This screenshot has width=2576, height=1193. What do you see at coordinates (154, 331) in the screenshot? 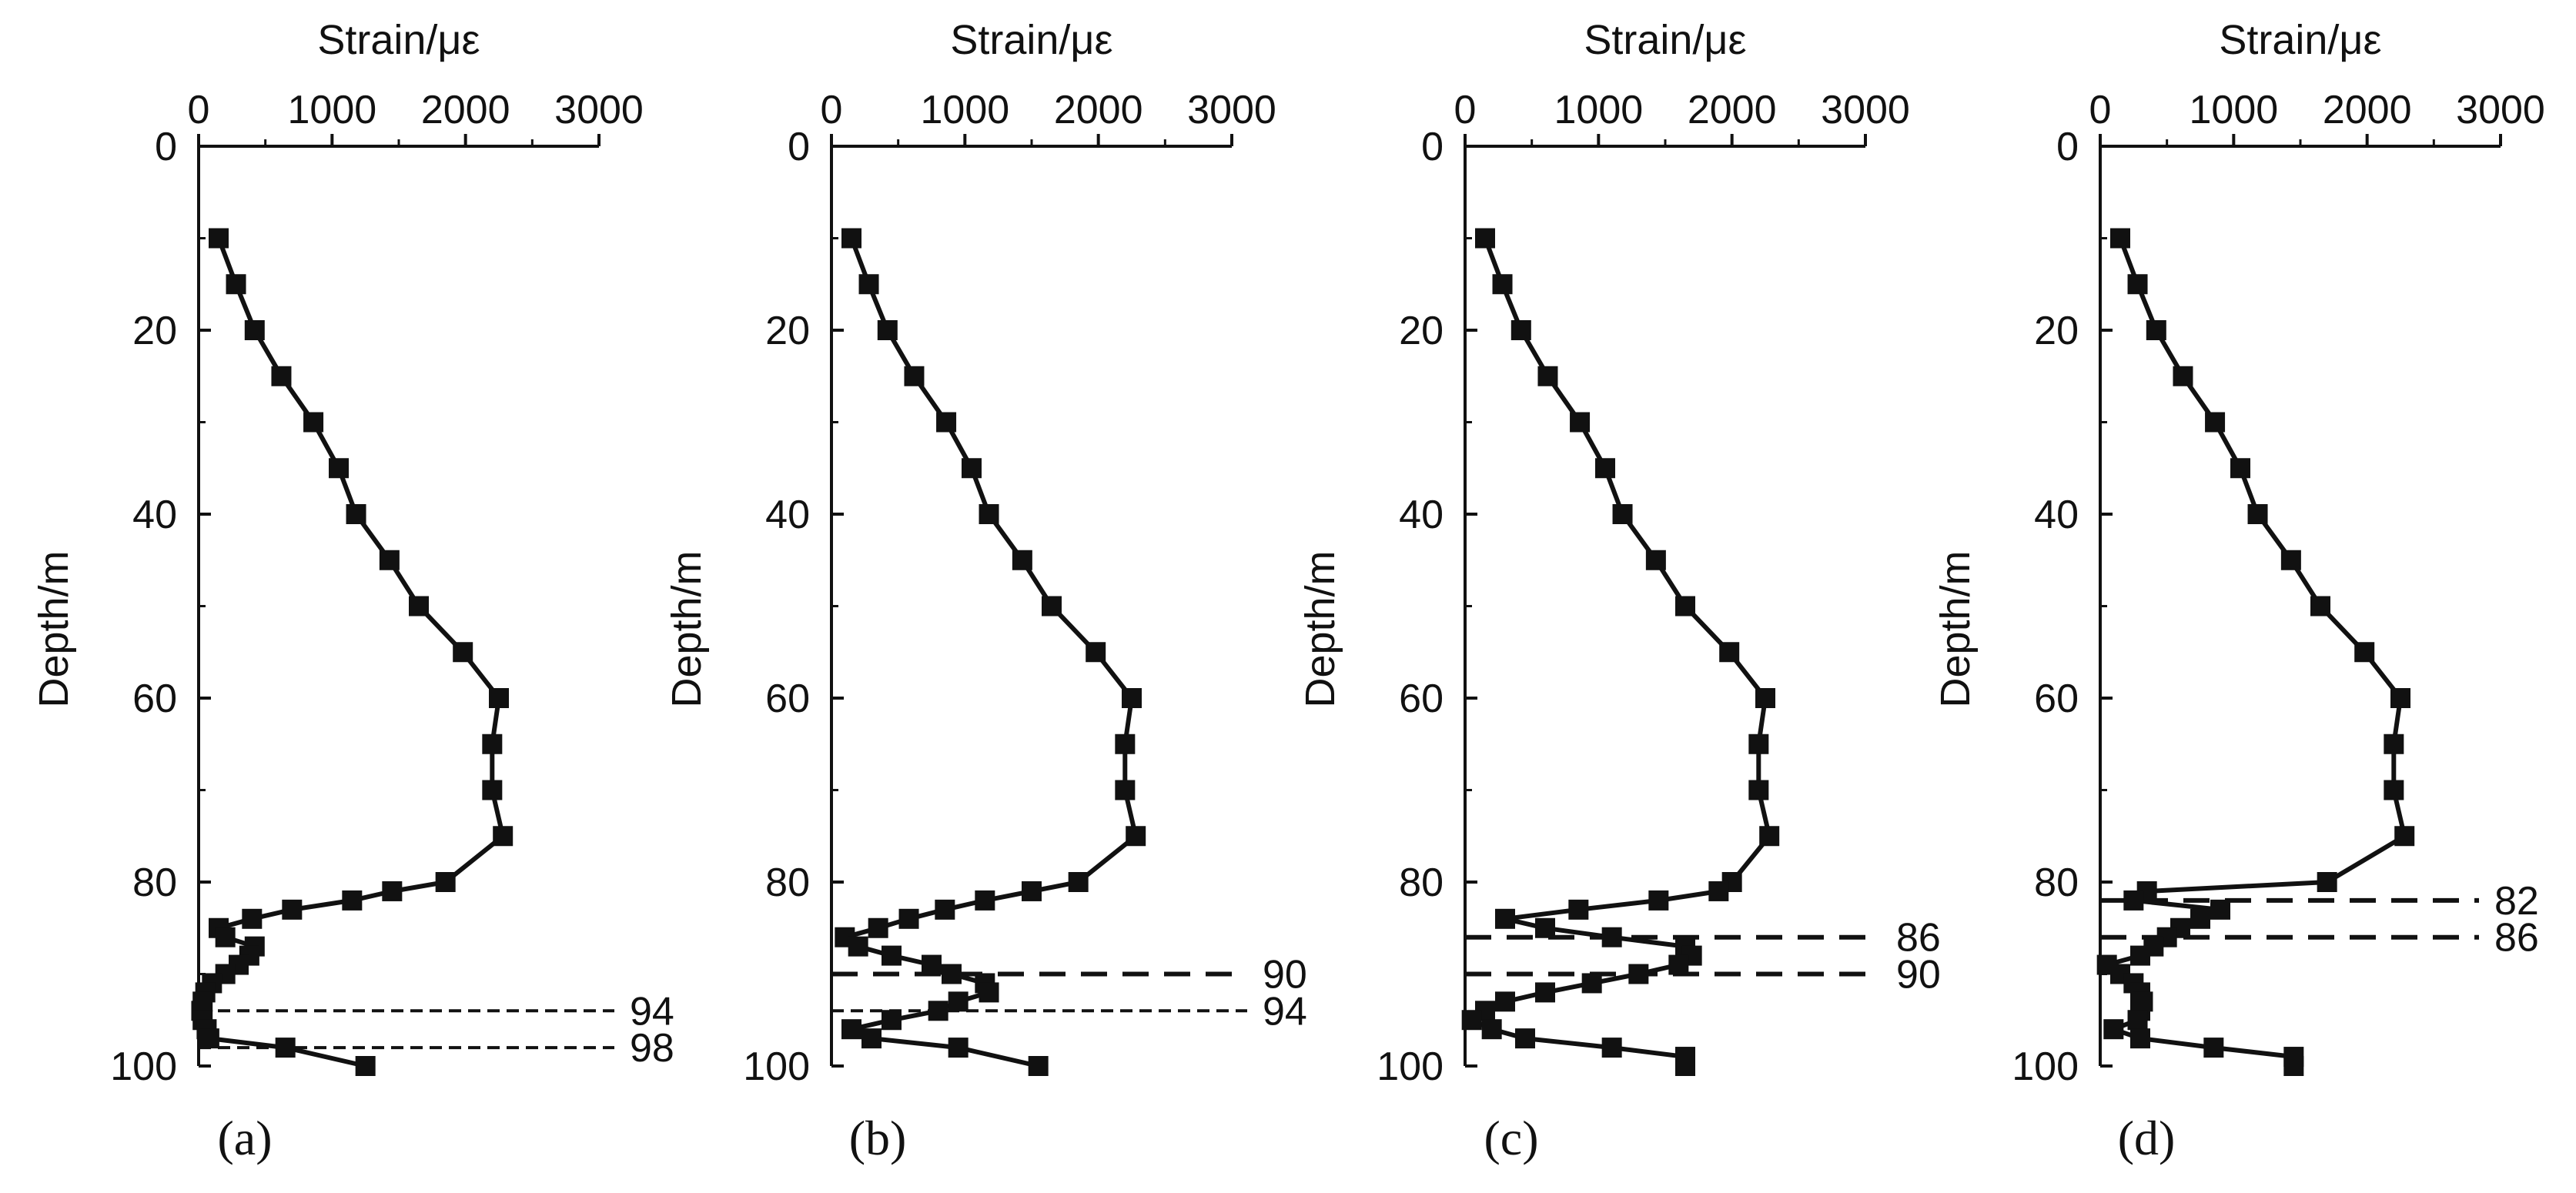
I see `y-tick-label: 20` at bounding box center [154, 331].